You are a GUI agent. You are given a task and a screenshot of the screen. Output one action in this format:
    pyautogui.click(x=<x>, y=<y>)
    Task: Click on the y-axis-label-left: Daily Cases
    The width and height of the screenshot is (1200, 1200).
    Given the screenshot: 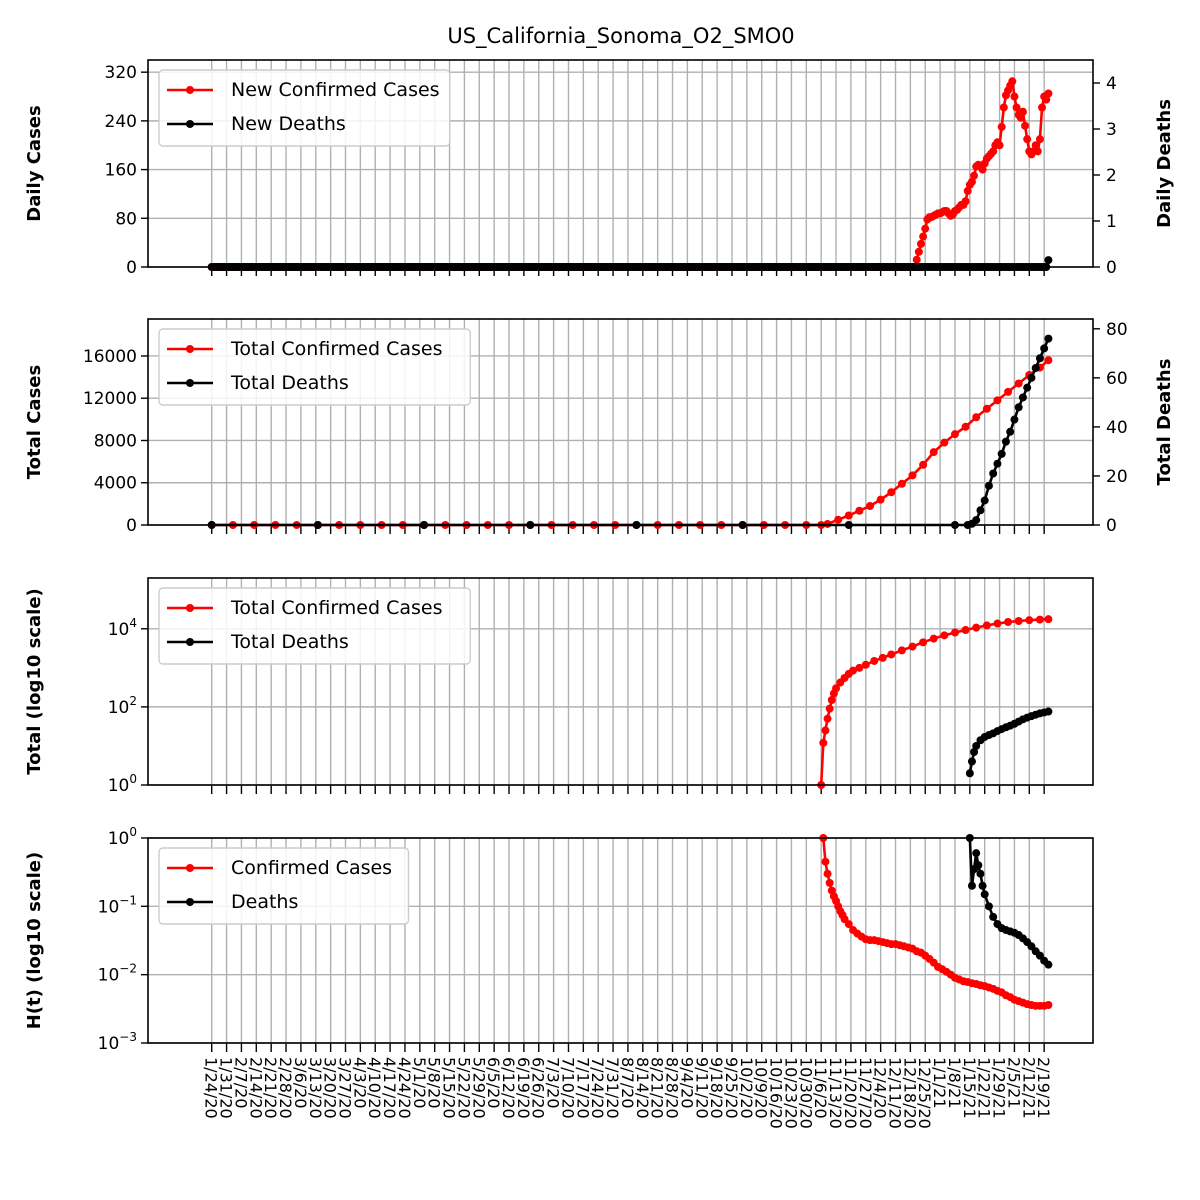 What is the action you would take?
    pyautogui.click(x=34, y=163)
    